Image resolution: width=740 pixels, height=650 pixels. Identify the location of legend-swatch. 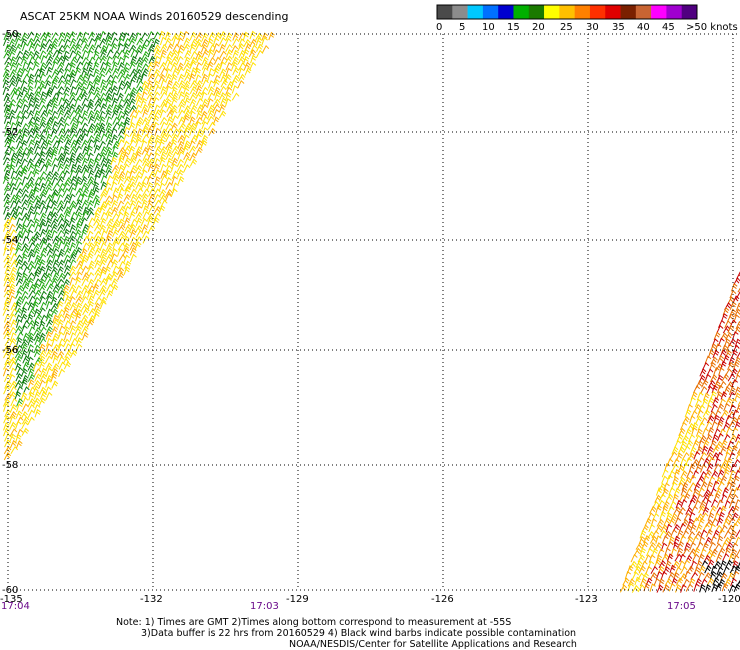
(597, 12).